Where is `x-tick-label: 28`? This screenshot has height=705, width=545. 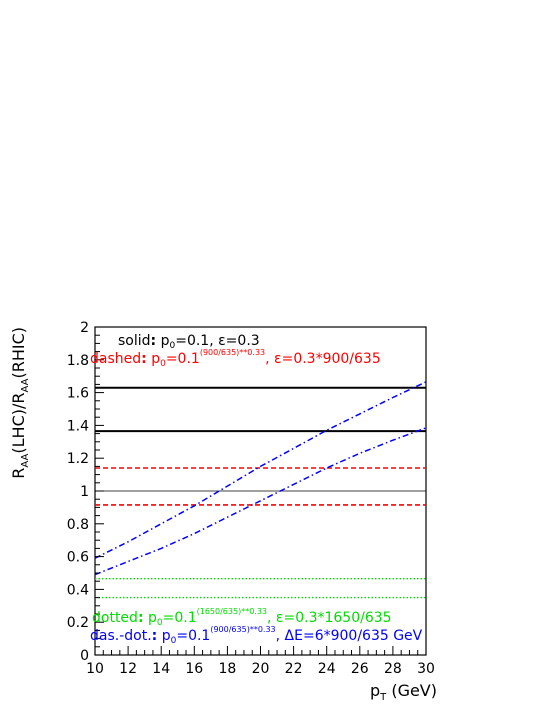 x-tick-label: 28 is located at coordinates (393, 669).